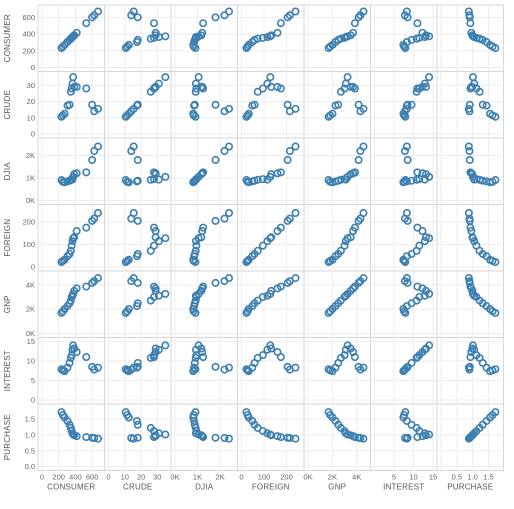  I want to click on cell-crude-vs-consumer, so click(71, 105).